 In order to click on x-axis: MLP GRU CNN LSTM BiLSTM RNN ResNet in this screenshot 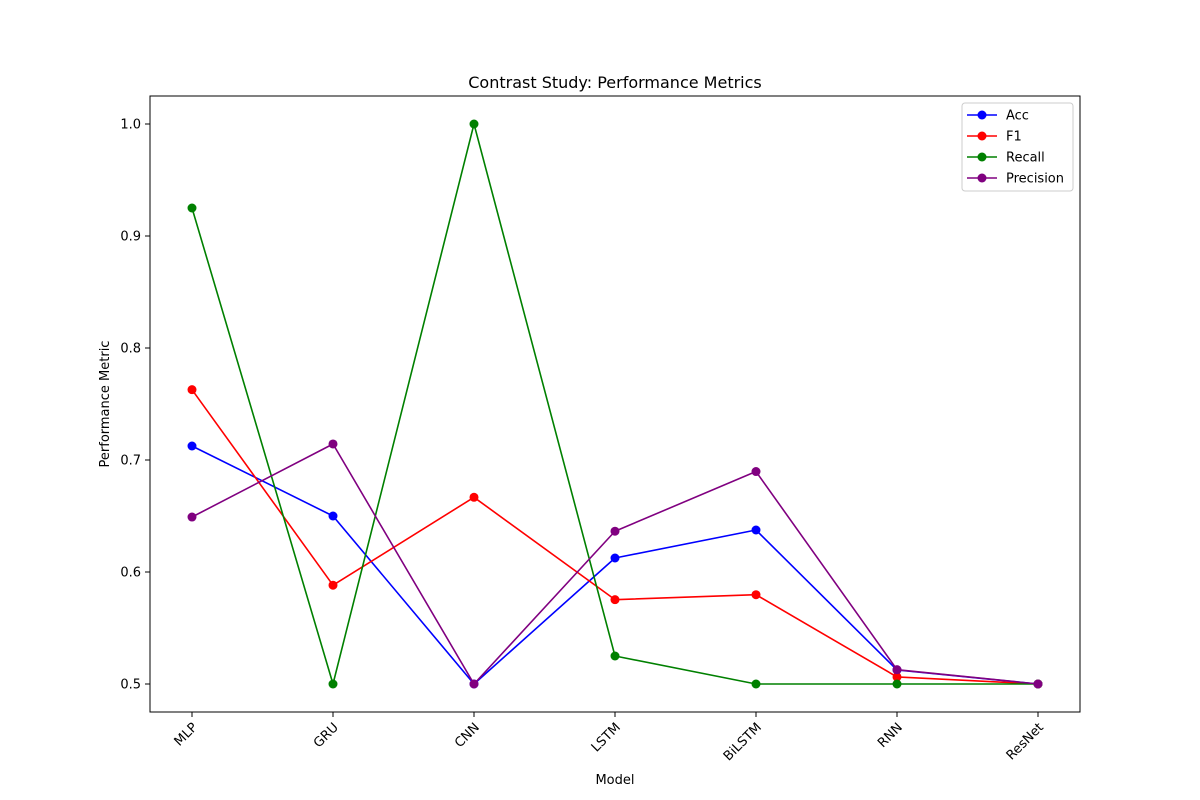, I will do `click(609, 738)`.